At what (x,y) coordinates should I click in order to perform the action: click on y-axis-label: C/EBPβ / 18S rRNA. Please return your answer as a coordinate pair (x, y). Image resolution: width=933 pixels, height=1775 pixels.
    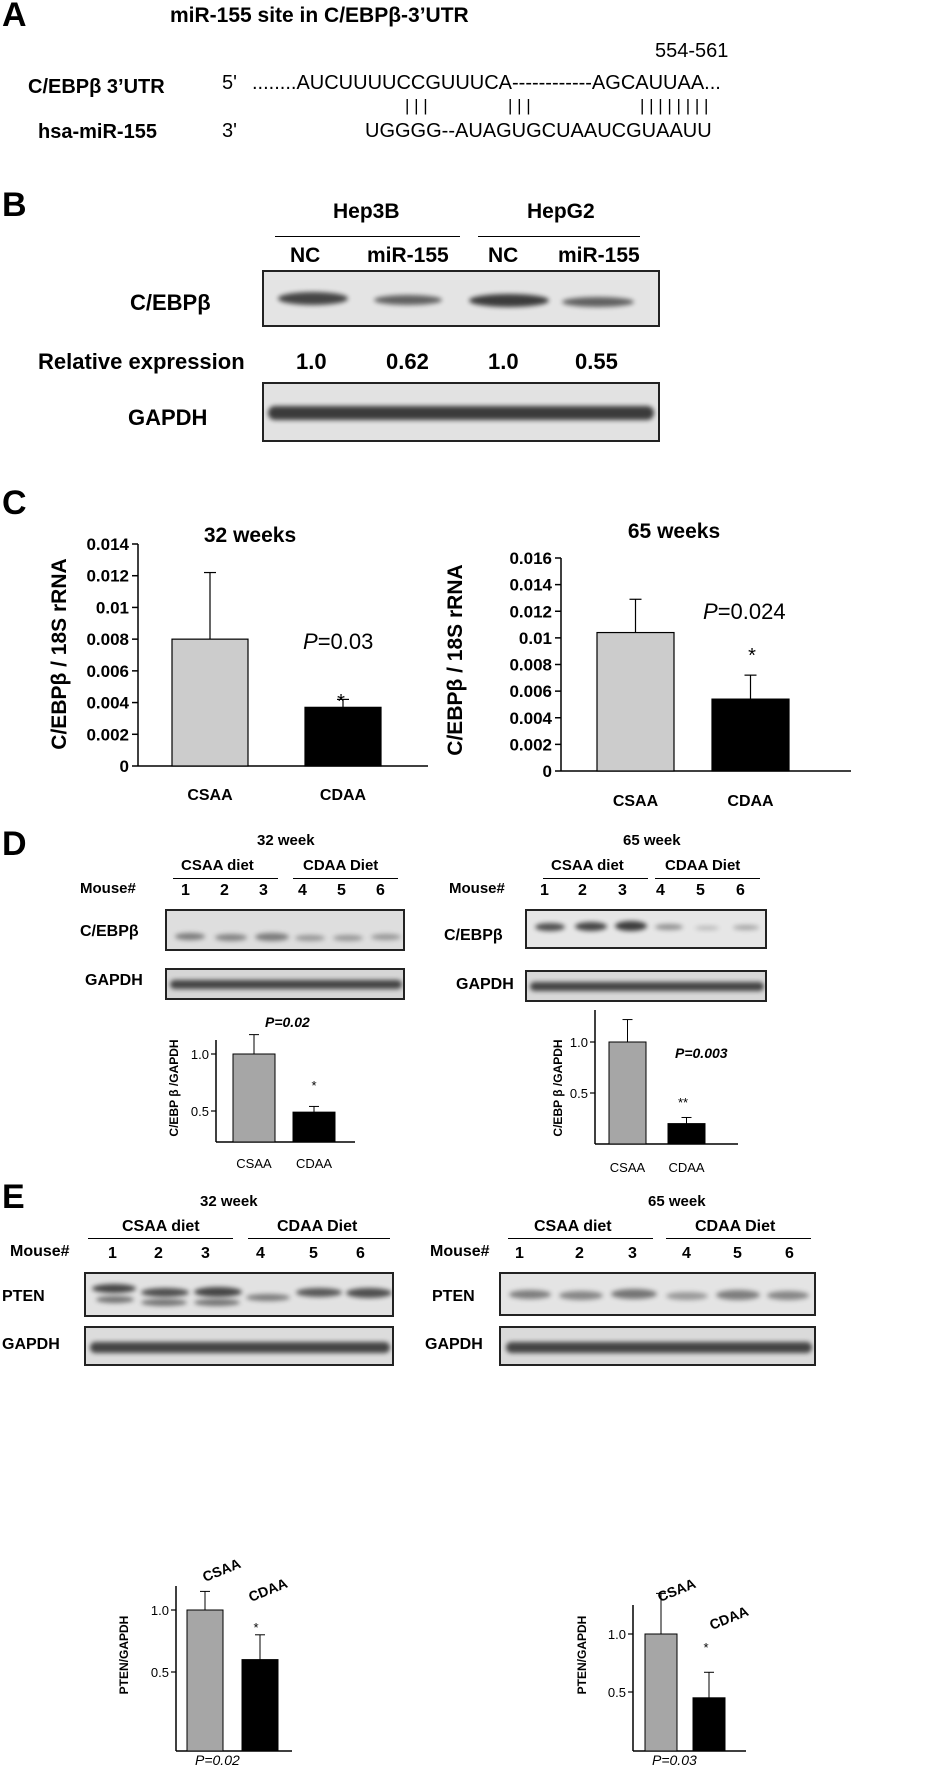
    Looking at the image, I should click on (455, 659).